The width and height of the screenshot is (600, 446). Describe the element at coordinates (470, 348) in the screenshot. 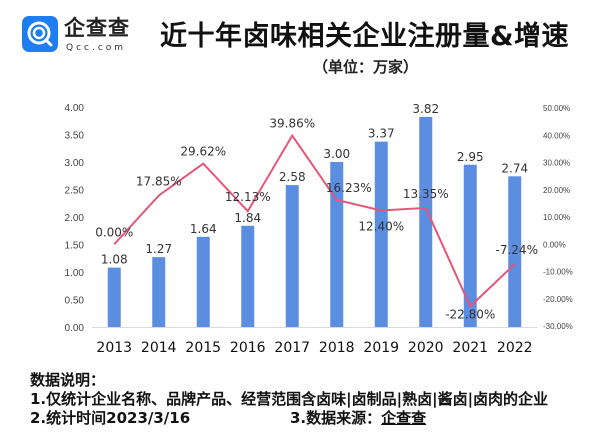

I see `x-tick-label: 2021` at that location.